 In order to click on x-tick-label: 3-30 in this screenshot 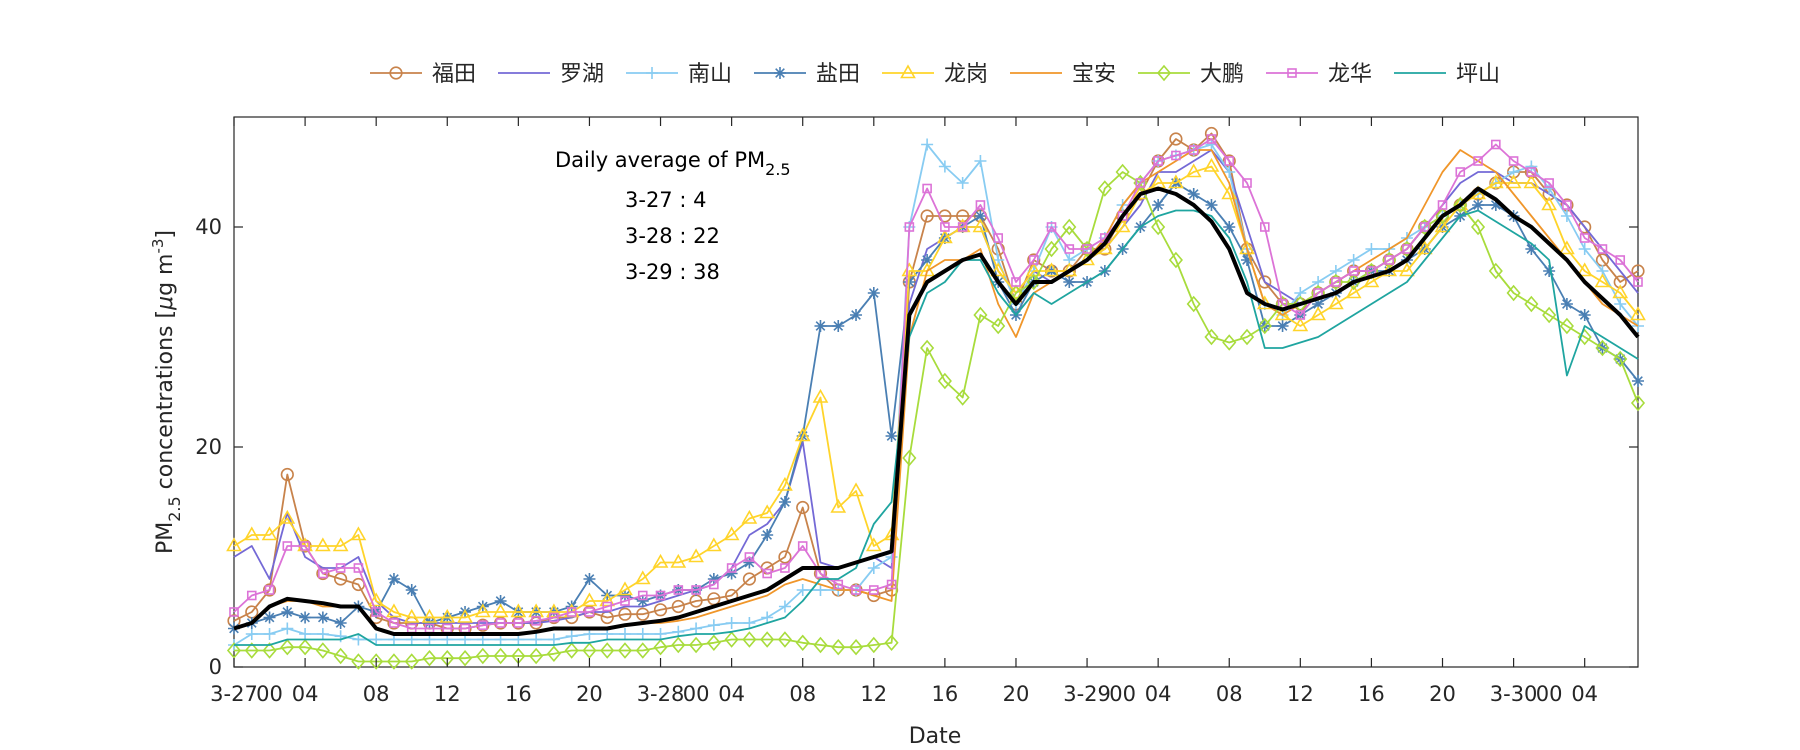, I will do `click(1514, 694)`.